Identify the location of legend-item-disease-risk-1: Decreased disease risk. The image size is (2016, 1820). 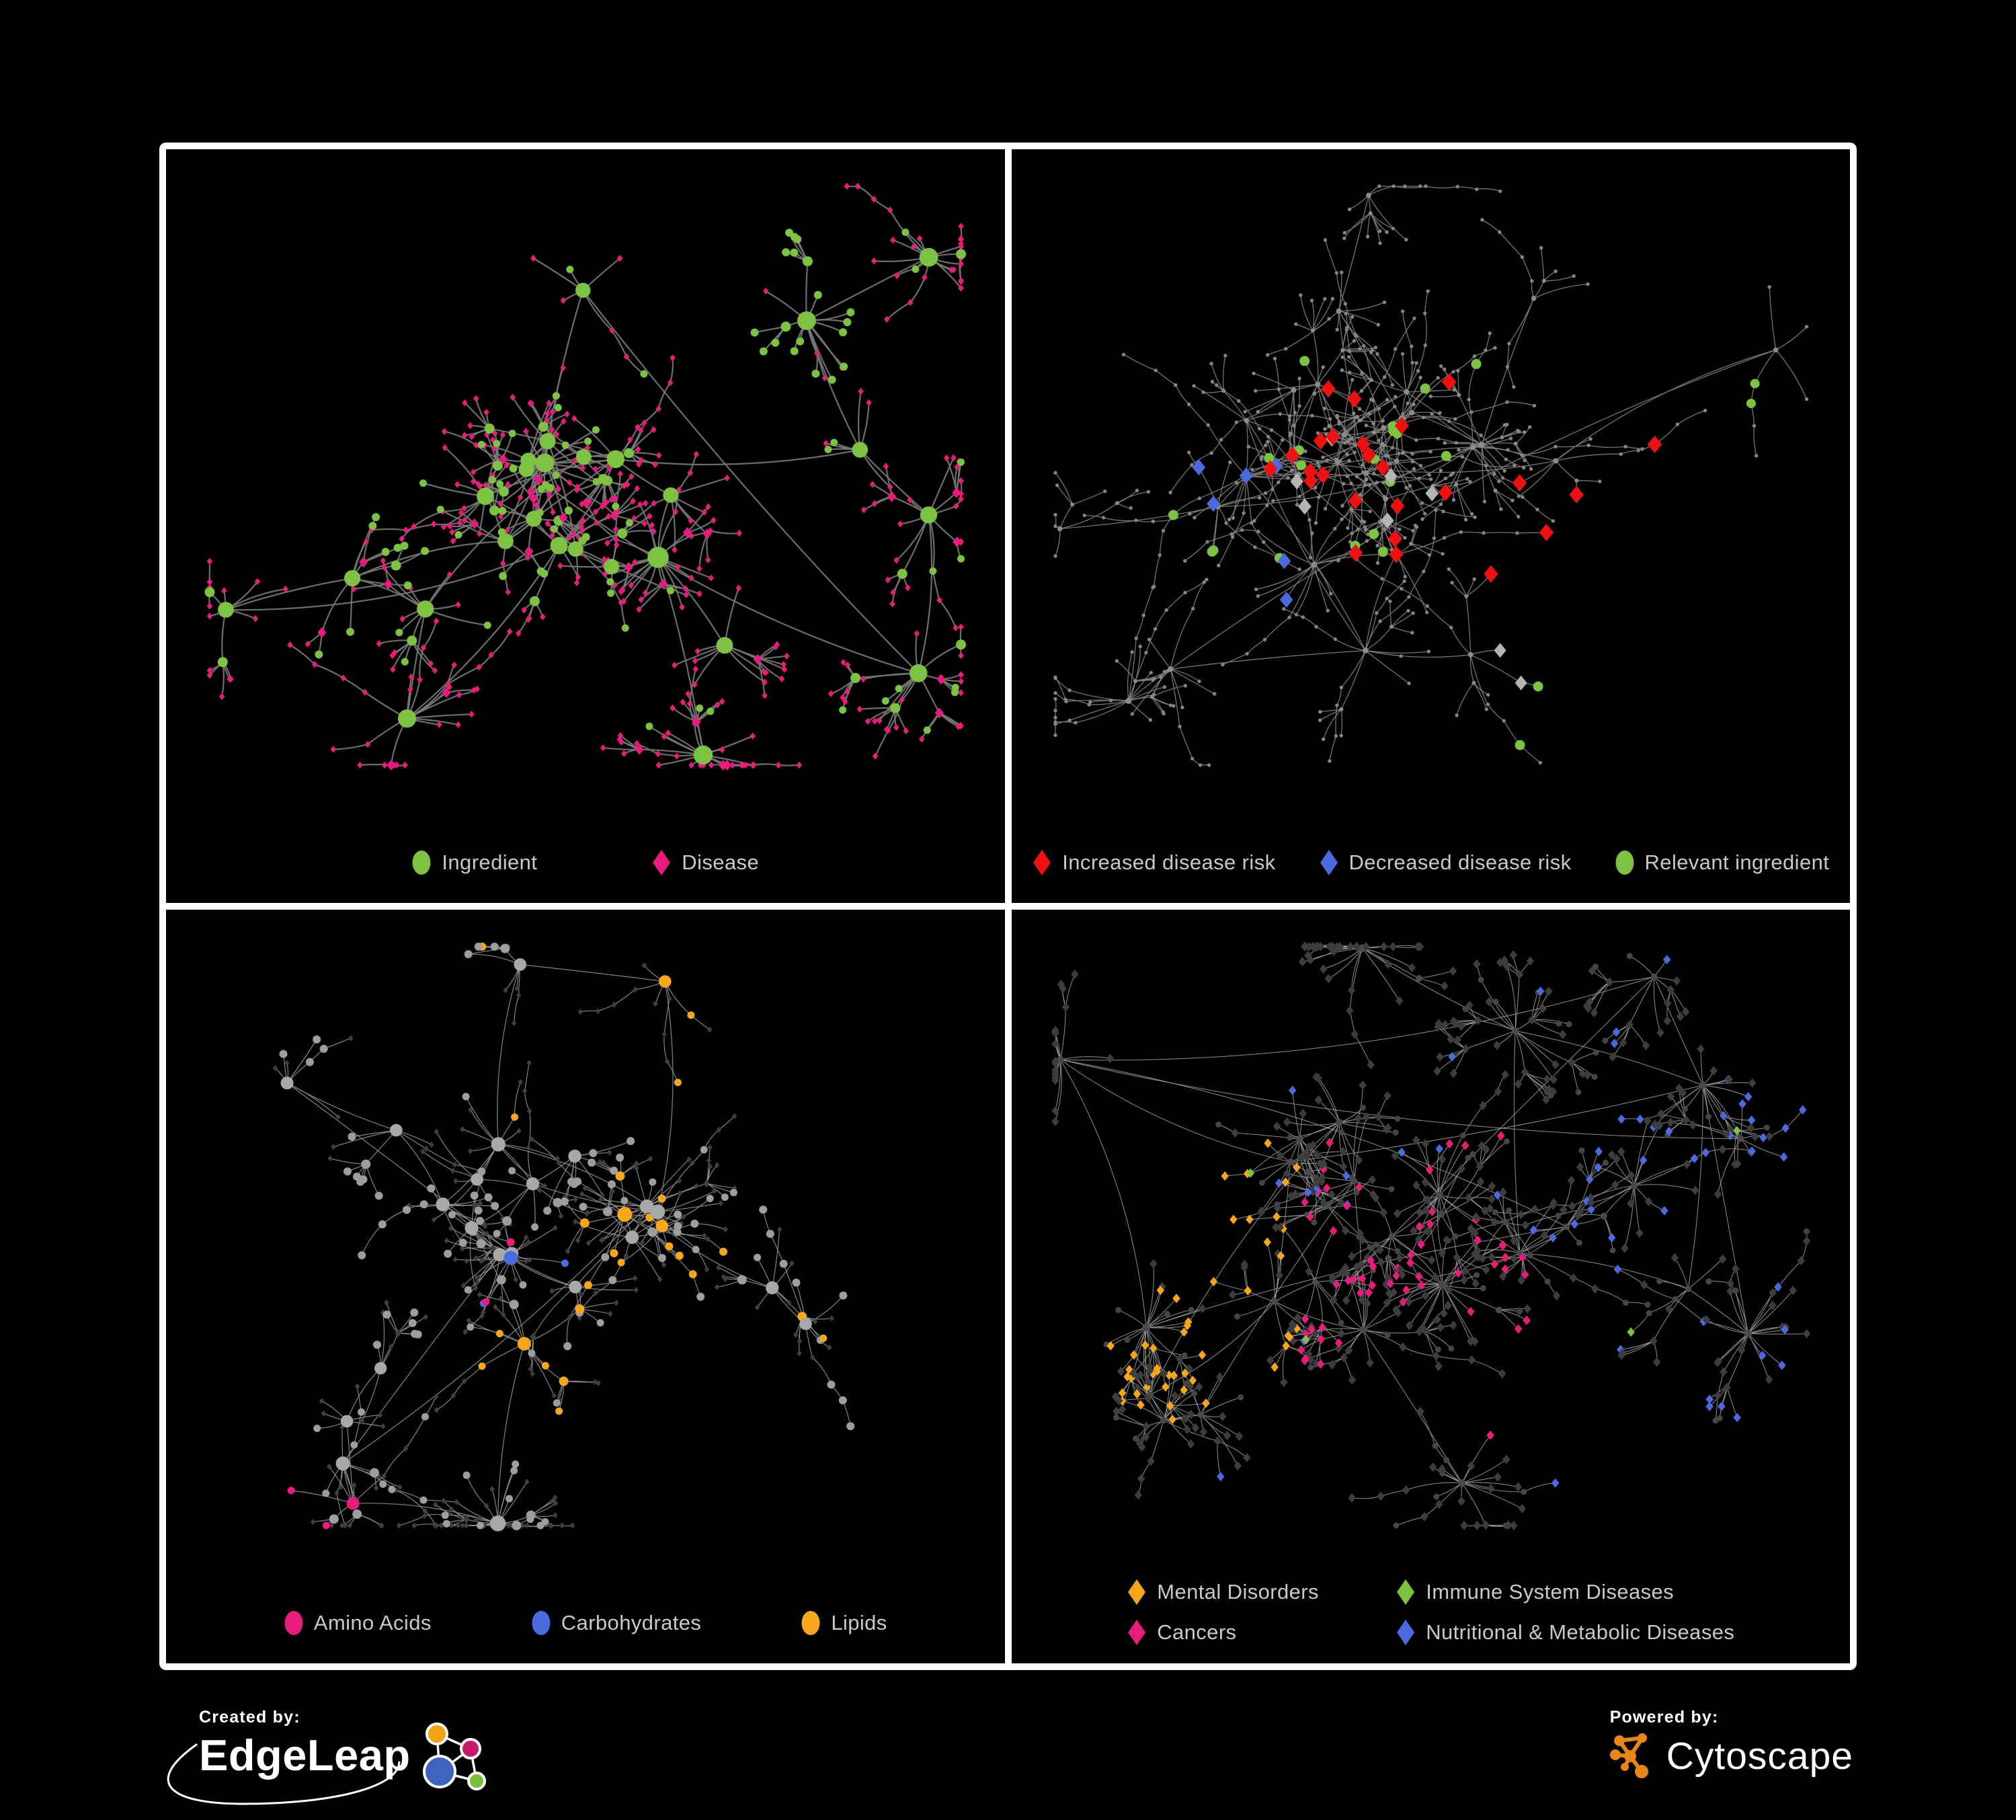
(1445, 862).